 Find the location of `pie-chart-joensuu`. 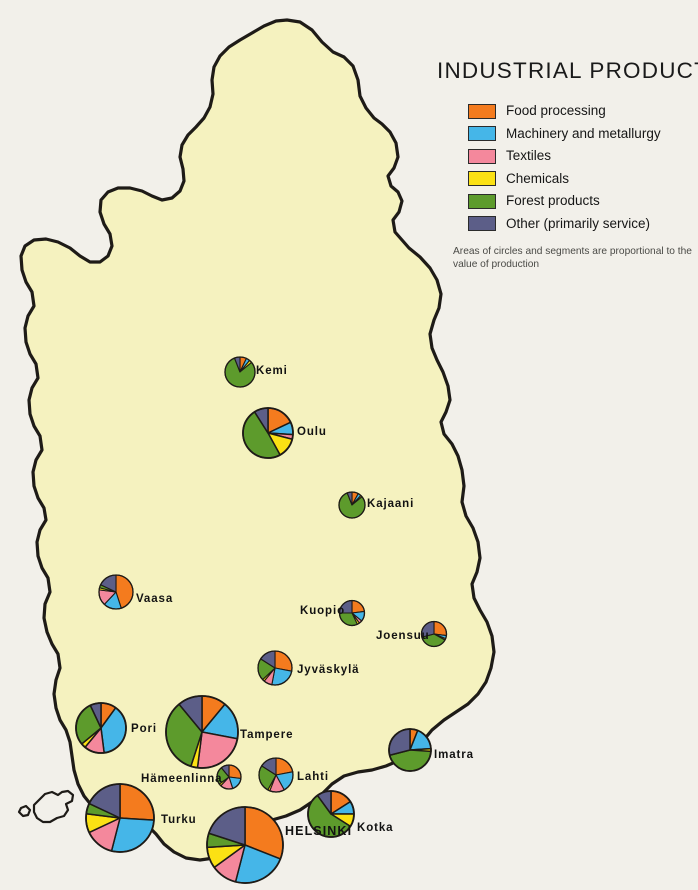

pie-chart-joensuu is located at coordinates (434, 634).